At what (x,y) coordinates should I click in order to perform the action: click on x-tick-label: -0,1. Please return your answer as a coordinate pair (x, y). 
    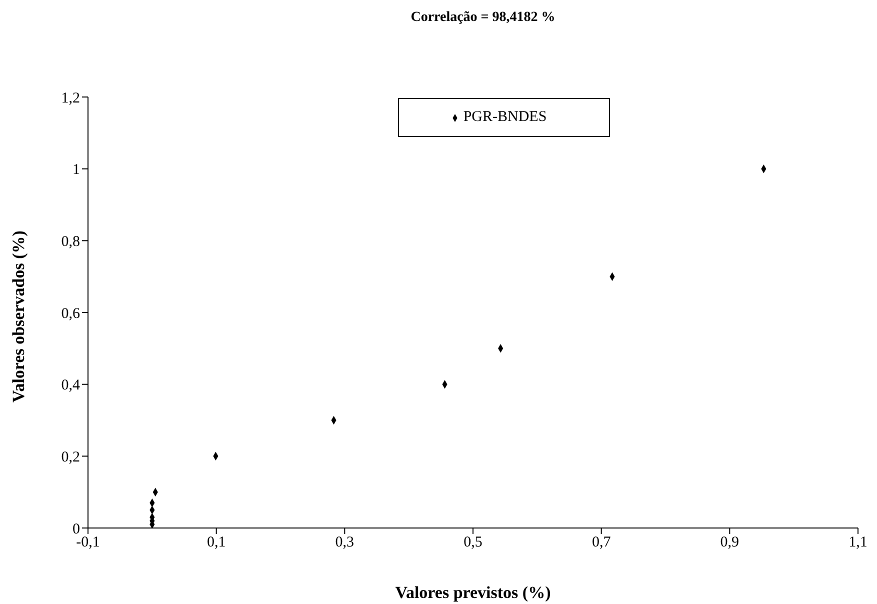
    Looking at the image, I should click on (88, 542).